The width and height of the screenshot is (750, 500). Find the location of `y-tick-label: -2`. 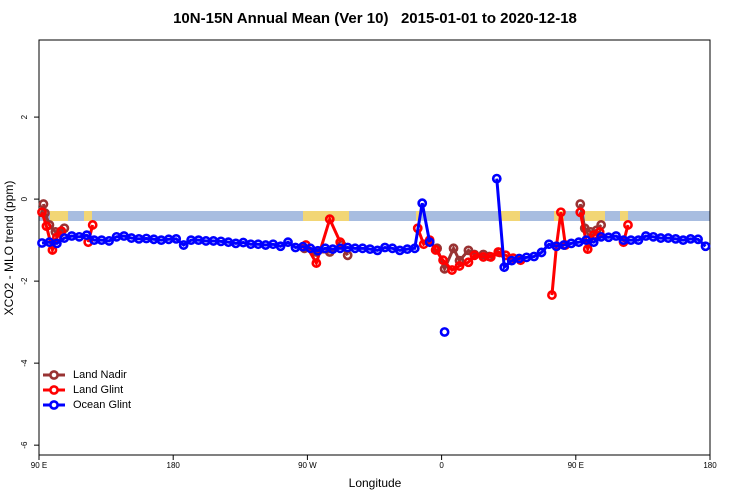

y-tick-label: -2 is located at coordinates (24, 281).